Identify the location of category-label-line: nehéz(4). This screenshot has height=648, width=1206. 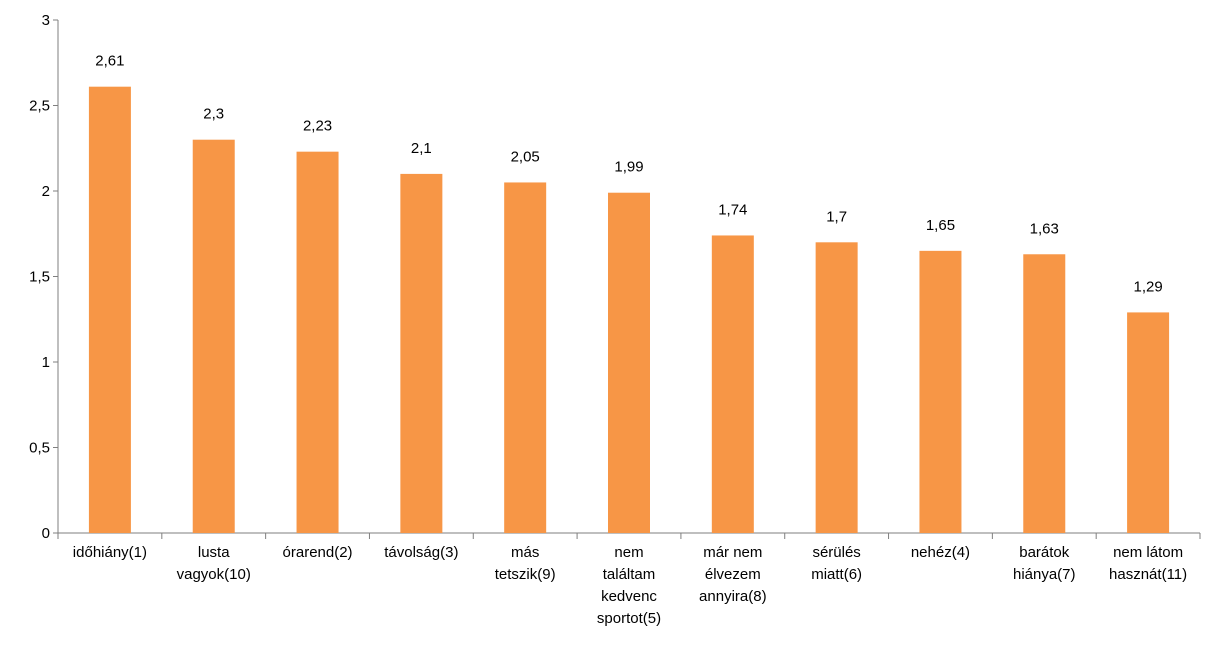
(940, 552).